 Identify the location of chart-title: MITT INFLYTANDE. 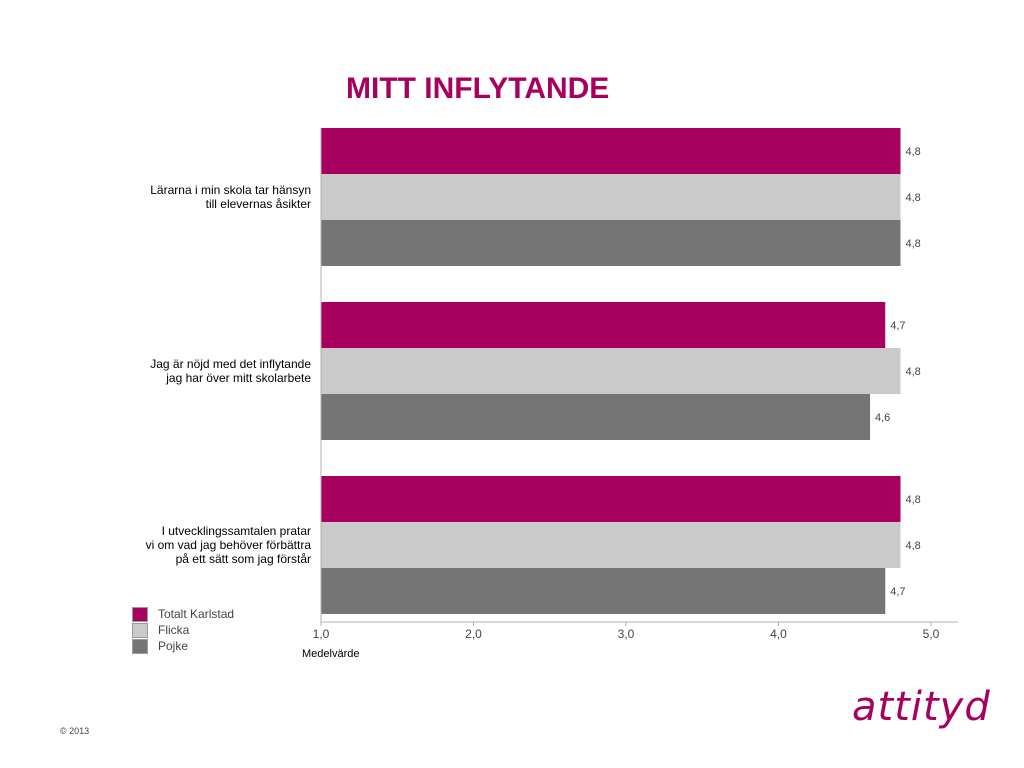
(478, 88).